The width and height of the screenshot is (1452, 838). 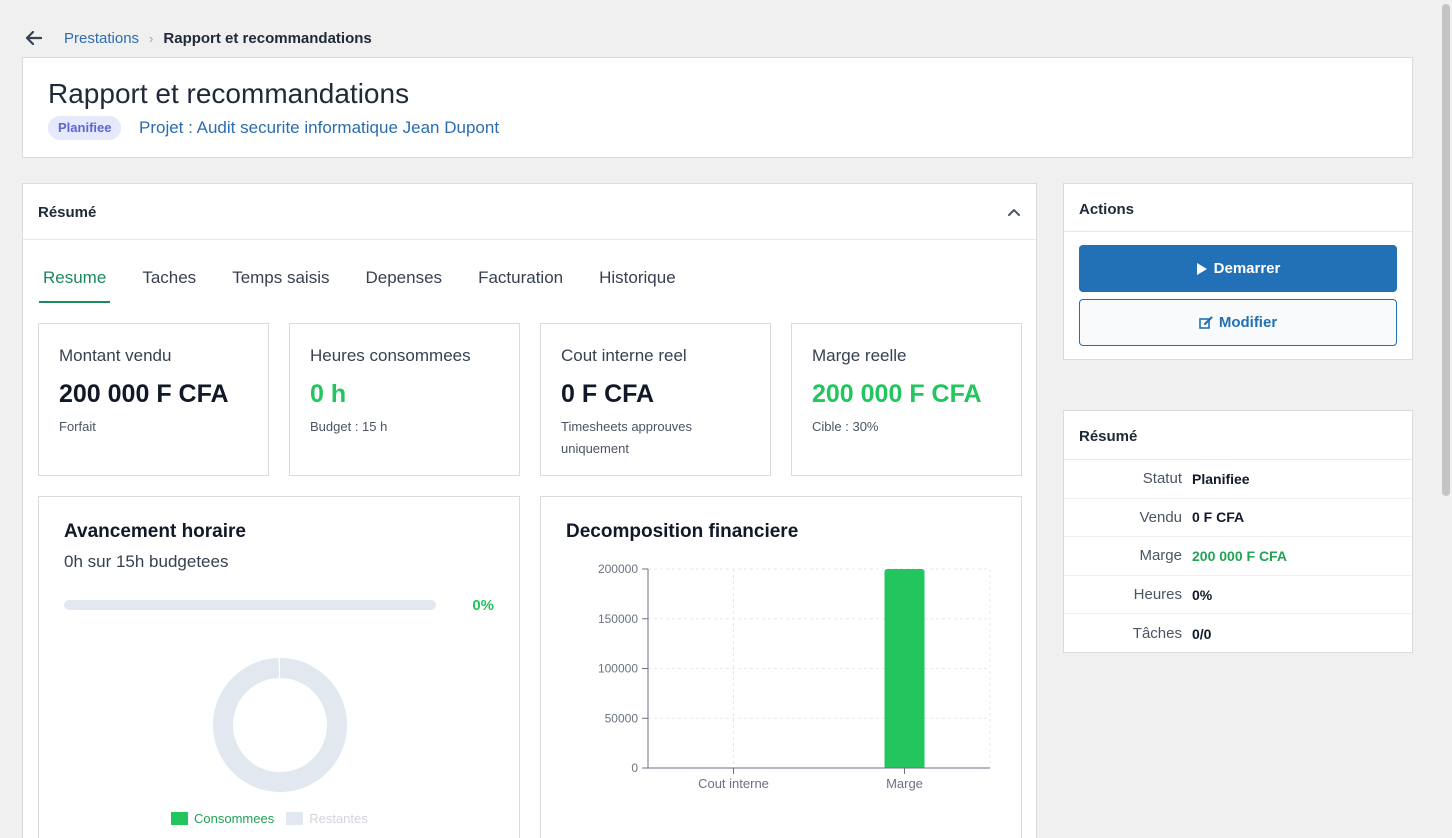 What do you see at coordinates (328, 394) in the screenshot?
I see `stat-value: 0 h` at bounding box center [328, 394].